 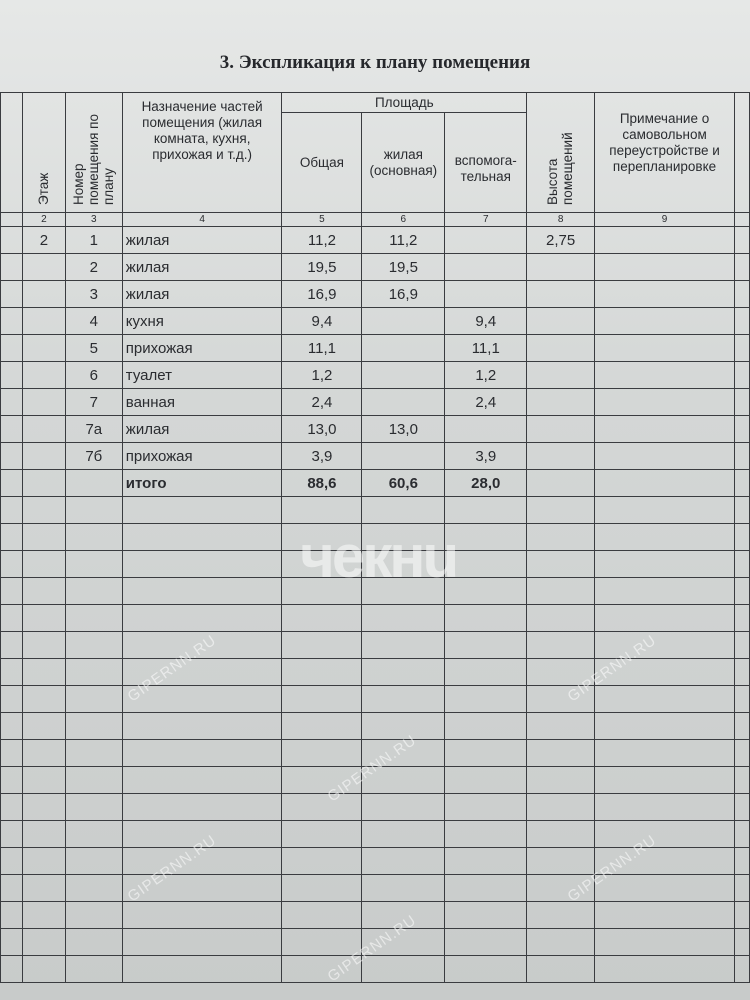 I want to click on cell-num: 6, so click(x=93, y=375).